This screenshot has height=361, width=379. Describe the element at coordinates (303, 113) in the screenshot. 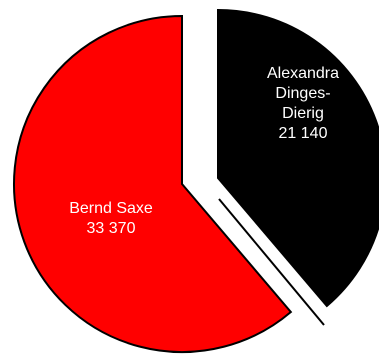

I see `slice-name-label: Dierig` at that location.